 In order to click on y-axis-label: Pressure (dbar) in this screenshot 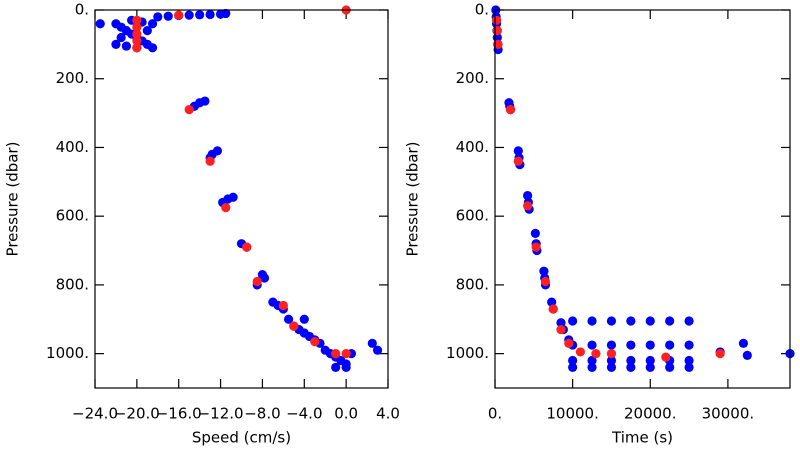, I will do `click(13, 199)`.